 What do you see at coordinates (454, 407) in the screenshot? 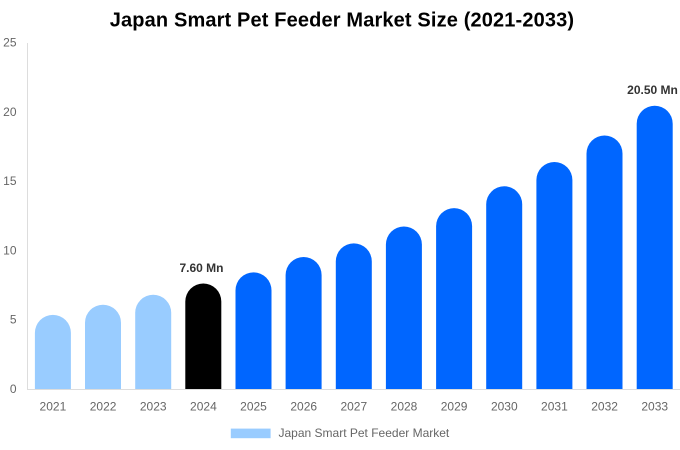
I see `svg-text: 2029` at bounding box center [454, 407].